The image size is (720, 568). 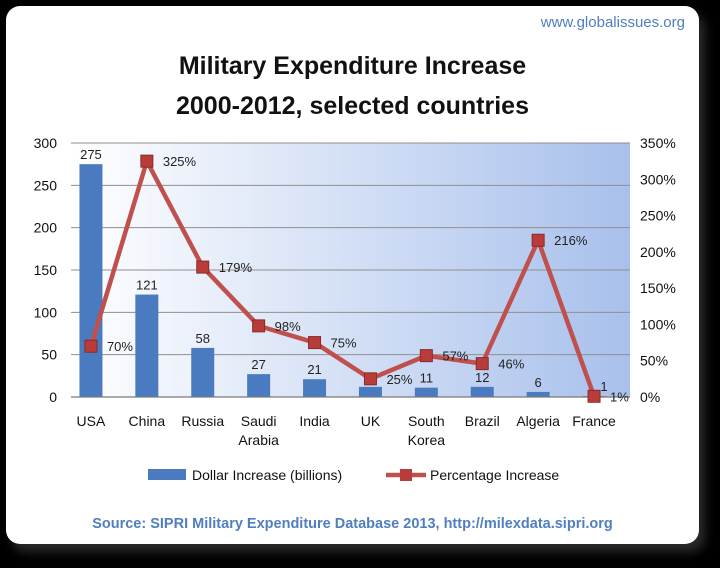 What do you see at coordinates (612, 22) in the screenshot?
I see `site-url: www.globalissues.org` at bounding box center [612, 22].